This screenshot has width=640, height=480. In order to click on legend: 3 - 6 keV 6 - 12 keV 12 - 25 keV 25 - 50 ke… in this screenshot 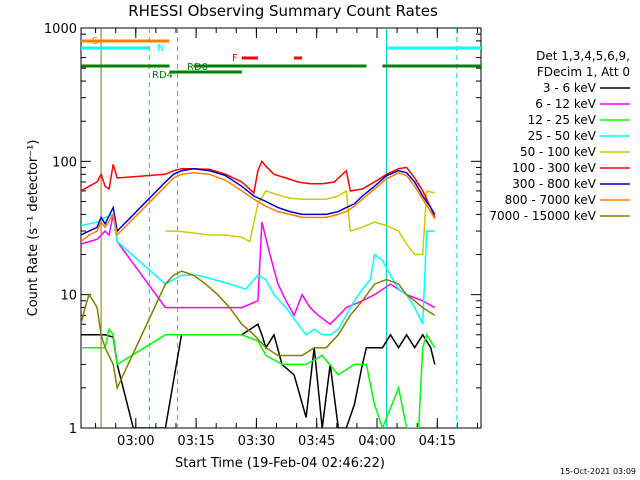, I will do `click(559, 152)`.